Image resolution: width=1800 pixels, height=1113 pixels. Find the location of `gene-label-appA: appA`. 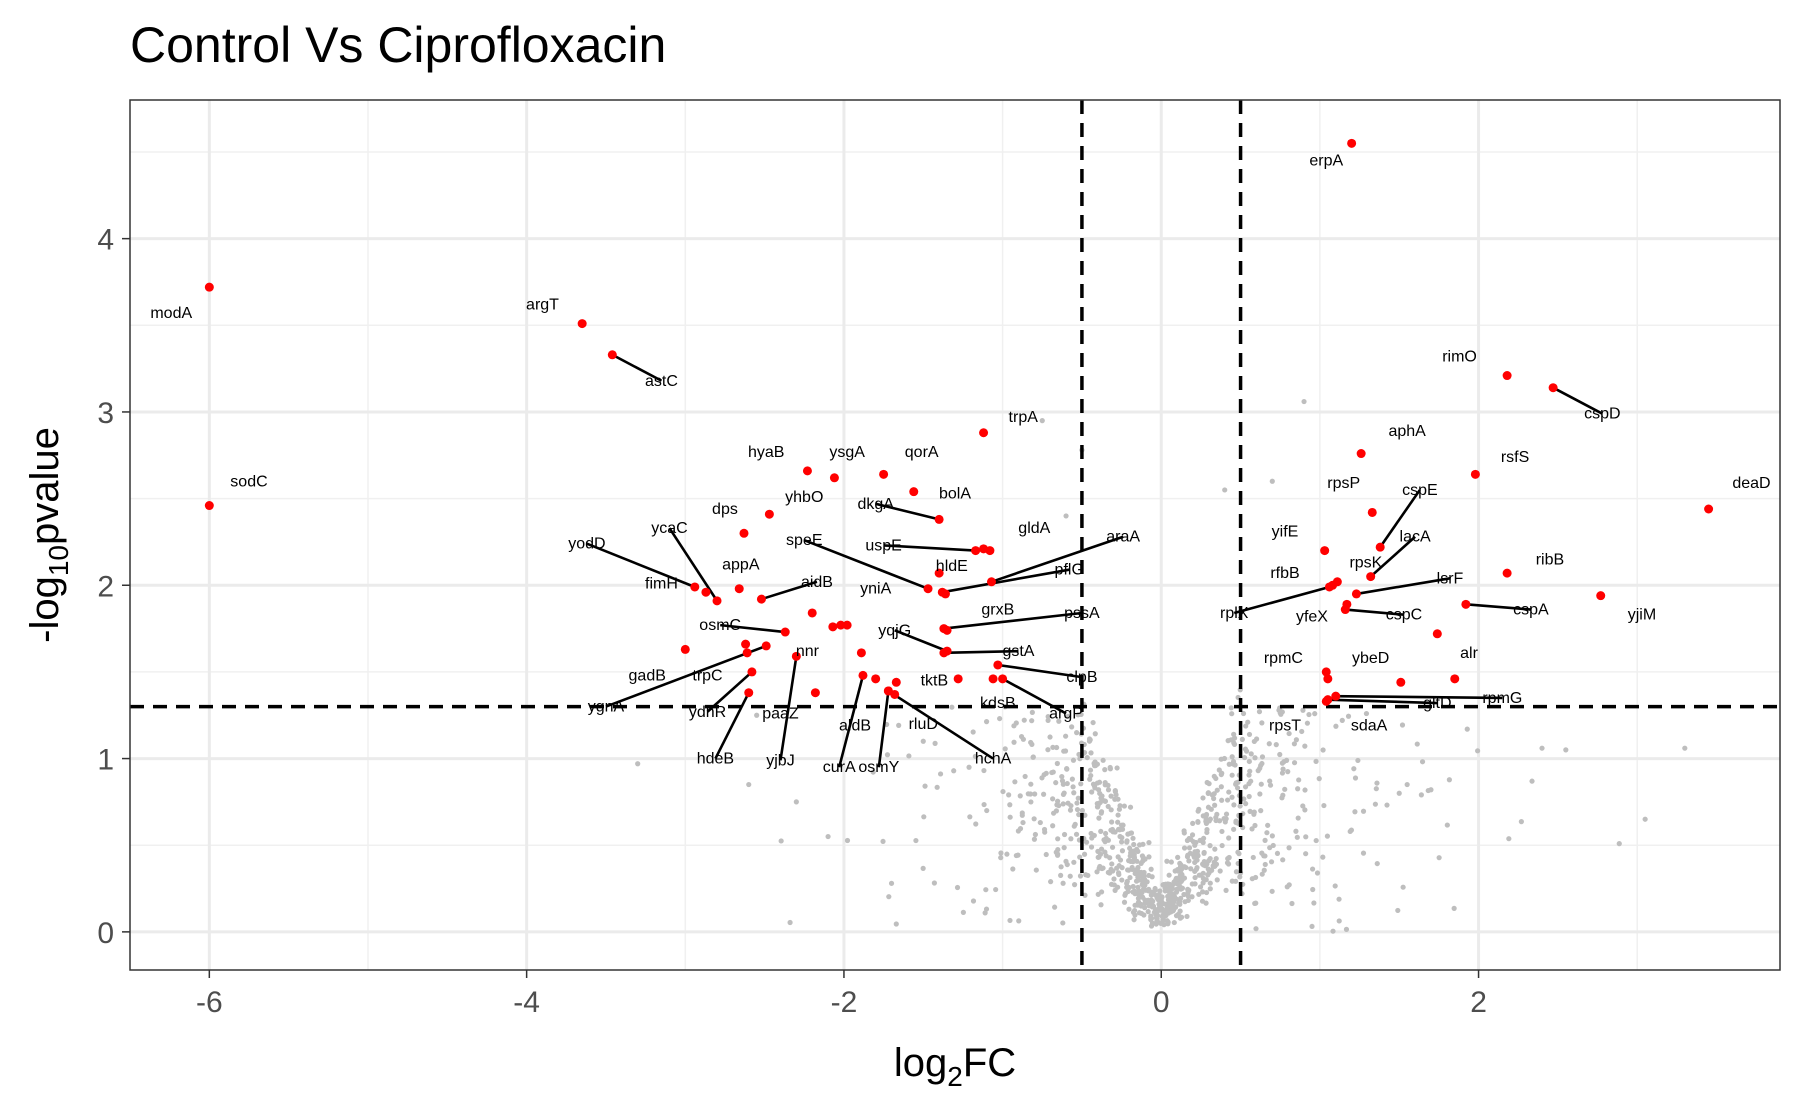

gene-label-appA: appA is located at coordinates (741, 564).